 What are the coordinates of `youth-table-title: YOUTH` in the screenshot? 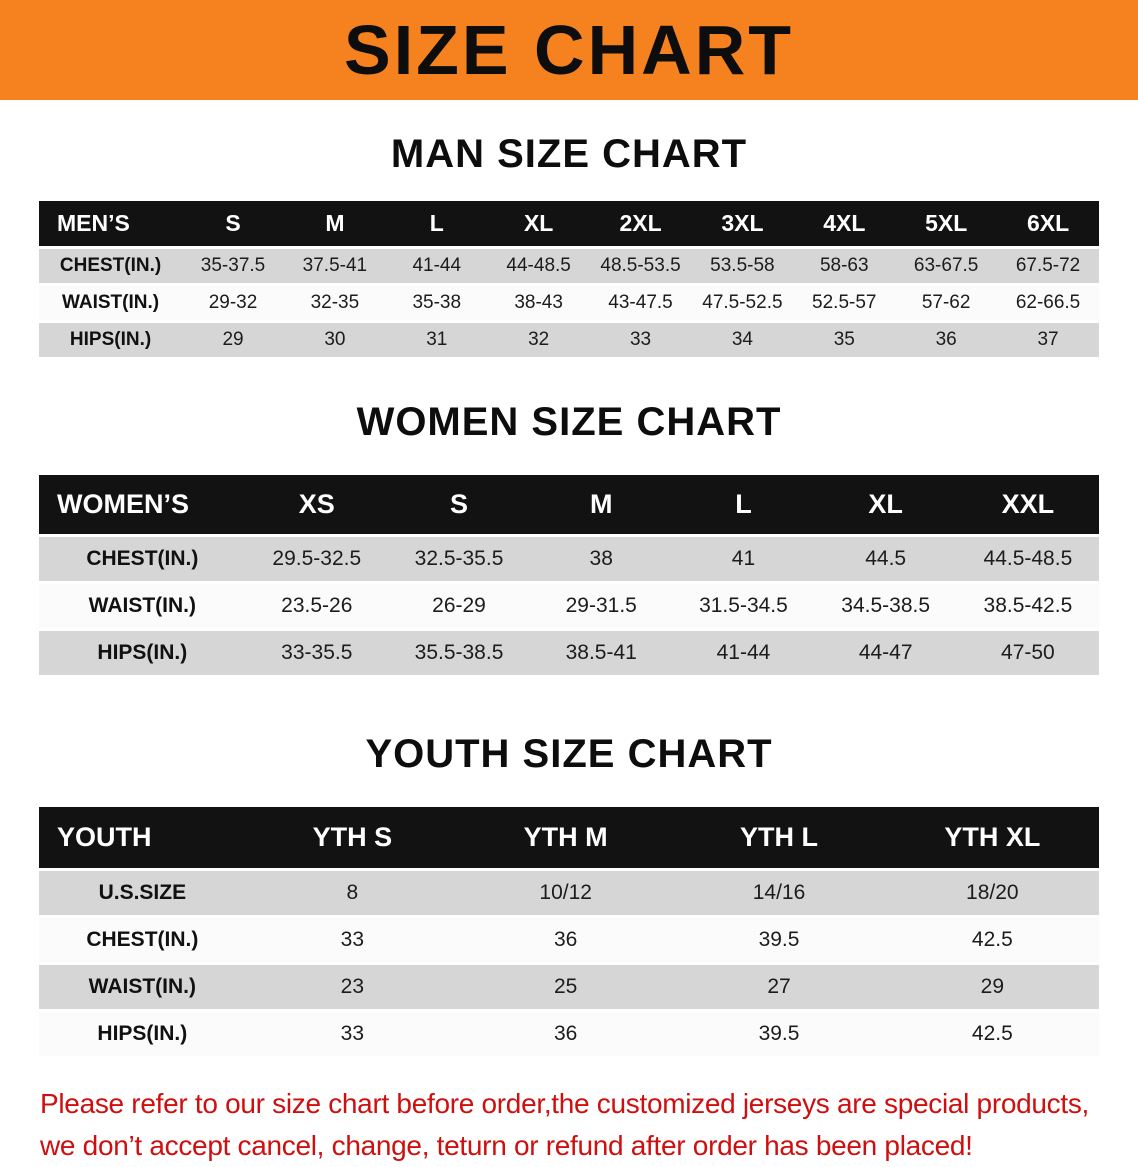 It's located at (142, 837).